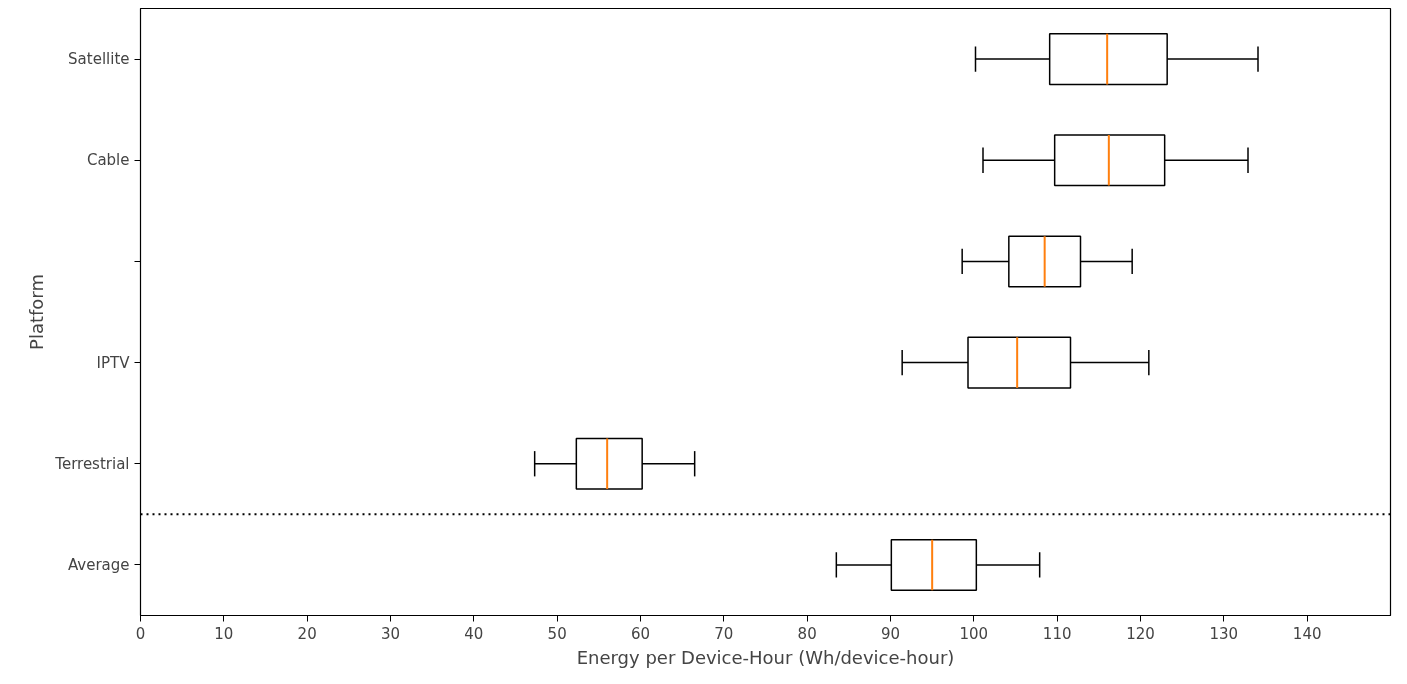 The width and height of the screenshot is (1407, 684). What do you see at coordinates (974, 633) in the screenshot?
I see `x-tick-label: 100` at bounding box center [974, 633].